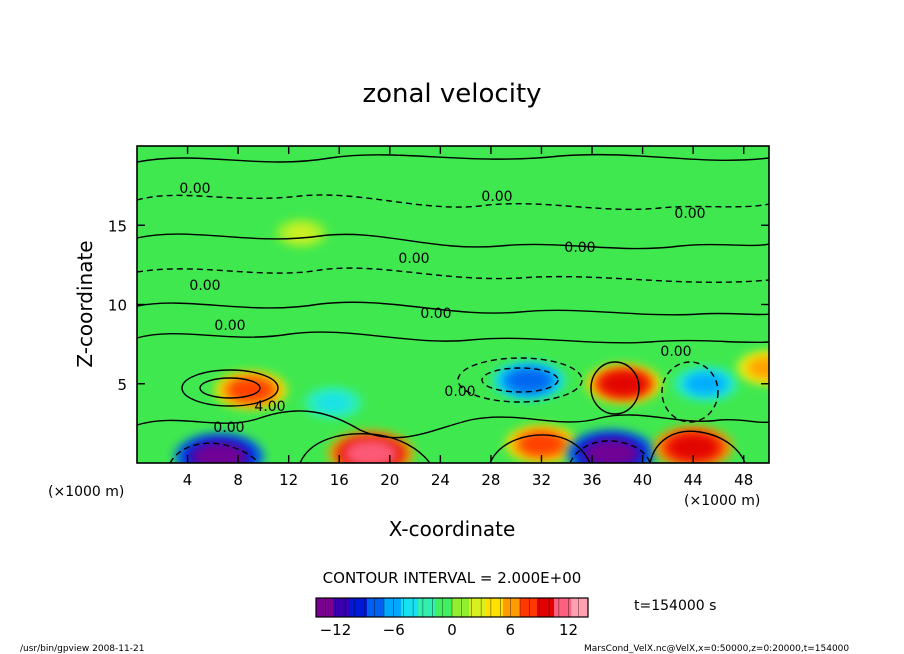 Image resolution: width=904 pixels, height=654 pixels. I want to click on x-axis-label: X-coordinate, so click(452, 529).